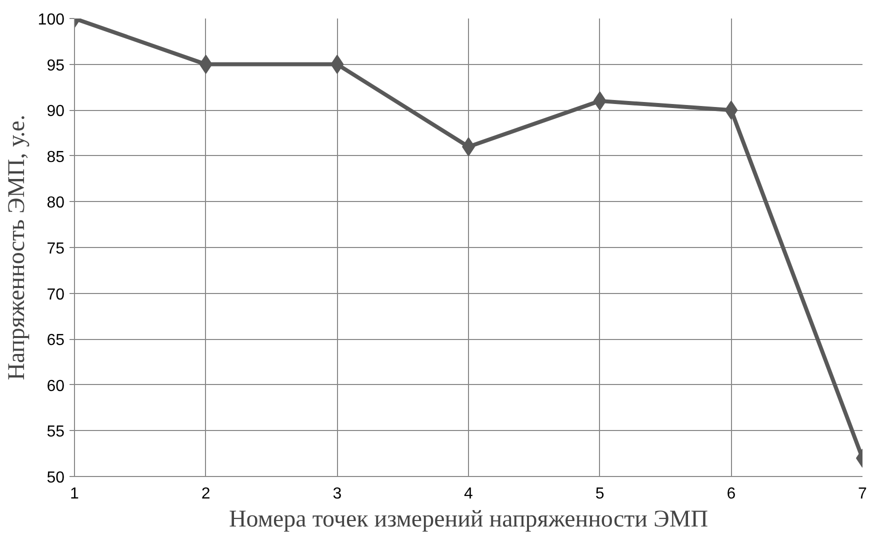 This screenshot has width=876, height=535. I want to click on y-tick-label: 70, so click(55, 295).